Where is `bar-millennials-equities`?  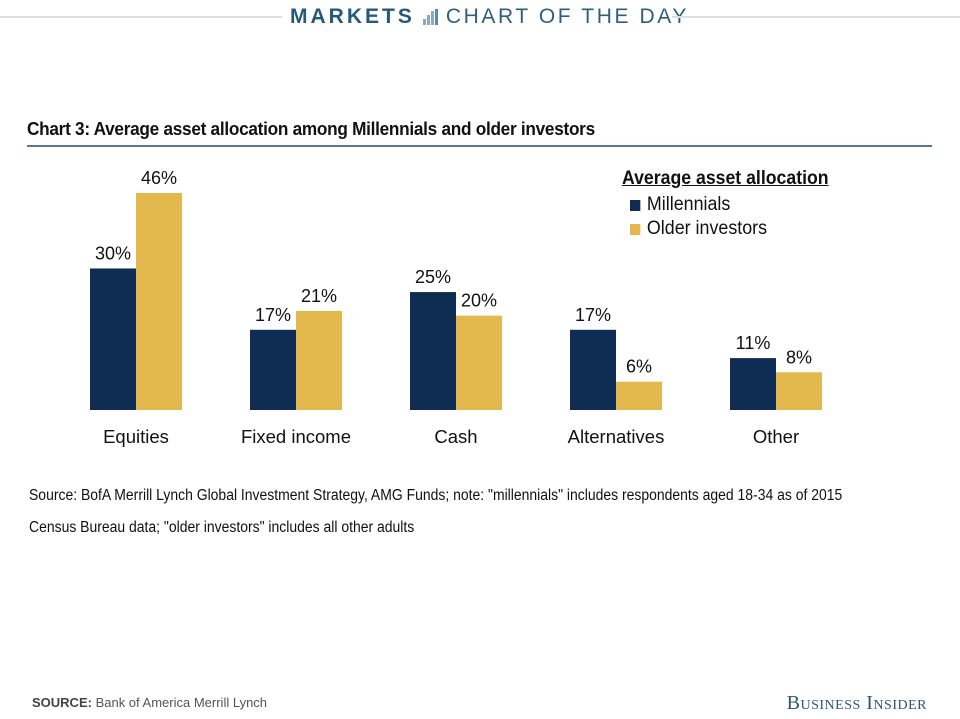 bar-millennials-equities is located at coordinates (113, 339).